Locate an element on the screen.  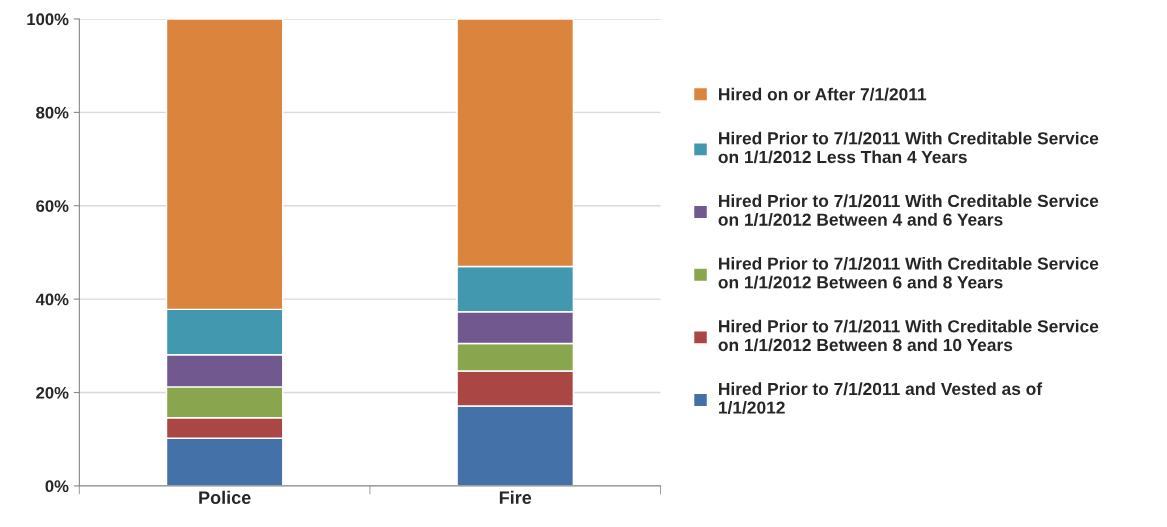
legend-label: Hired Prior to 7/1/2011 With Creditable Service on 1/1/2012 Between 4 and 6 Years is located at coordinates (908, 210).